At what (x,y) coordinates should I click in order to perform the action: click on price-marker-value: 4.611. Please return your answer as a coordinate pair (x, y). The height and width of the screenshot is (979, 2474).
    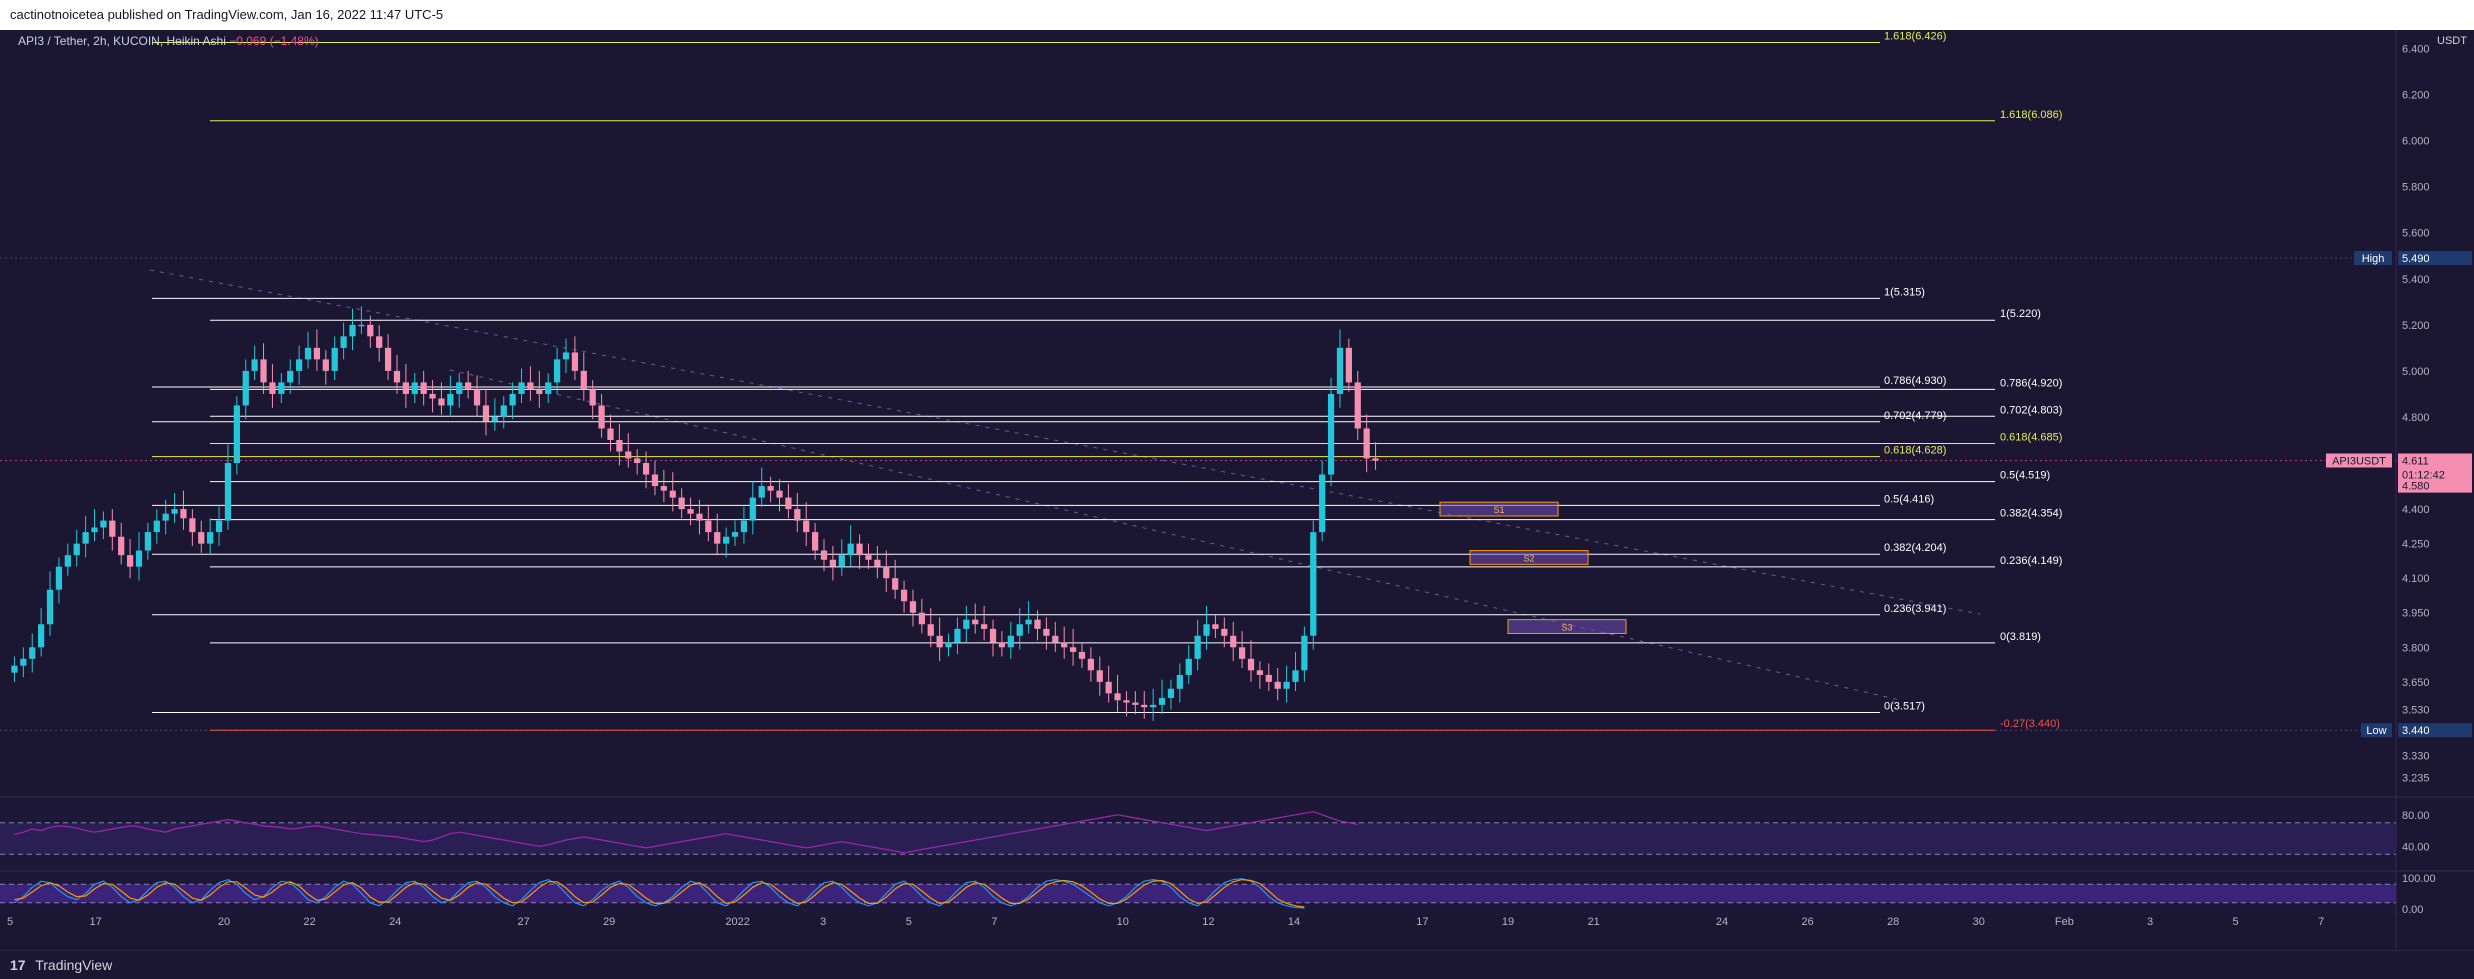
    Looking at the image, I should click on (2415, 461).